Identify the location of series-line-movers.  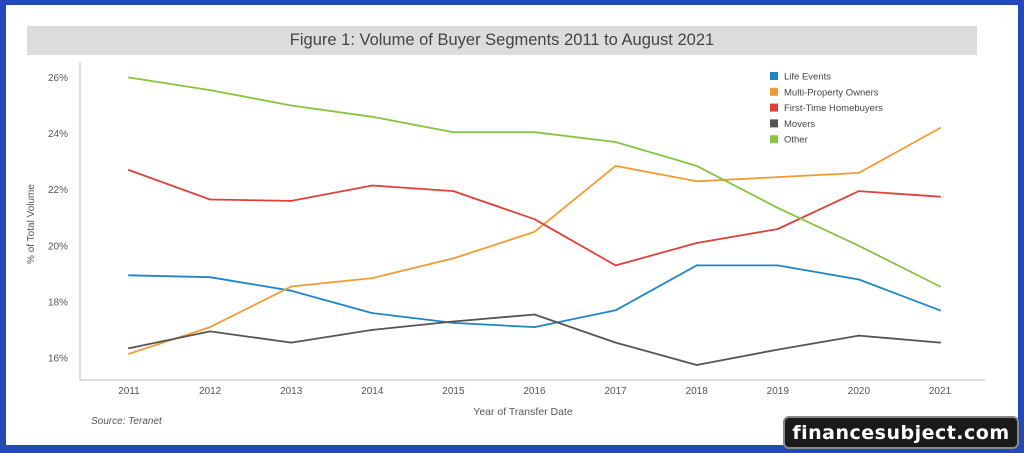
(534, 339).